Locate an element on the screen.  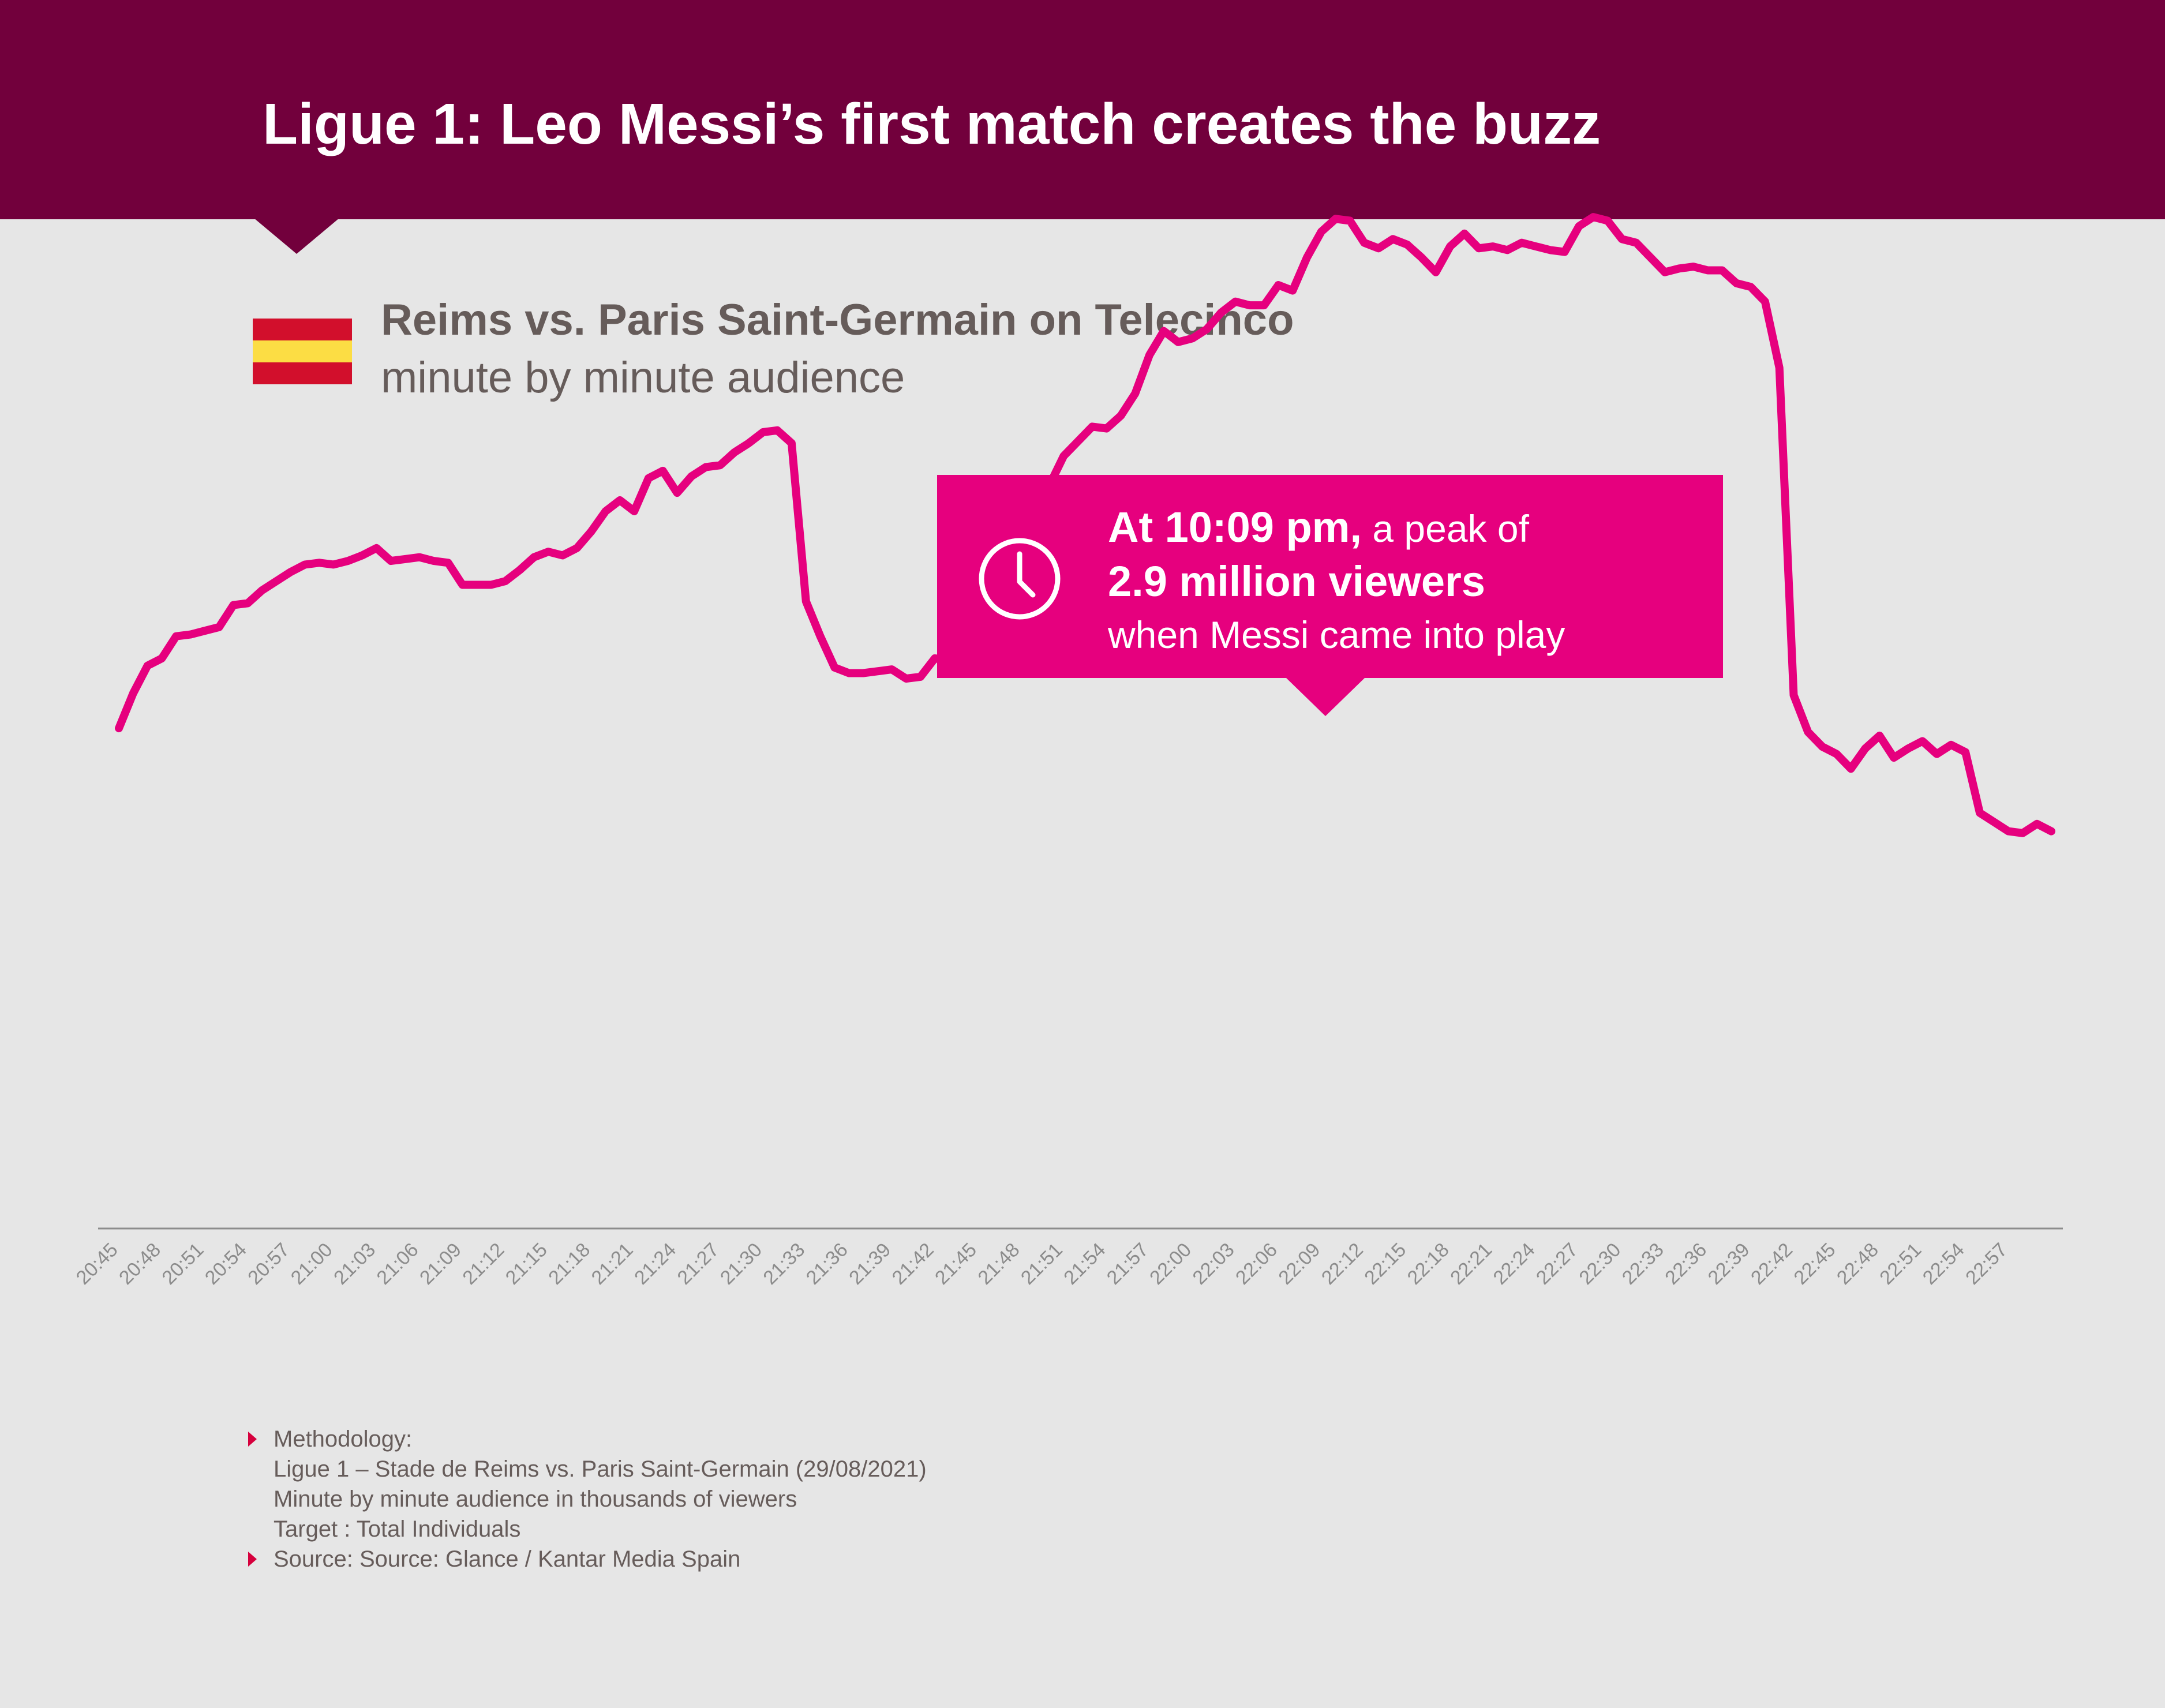
x-tick-label: 21:51 is located at coordinates (1042, 1264).